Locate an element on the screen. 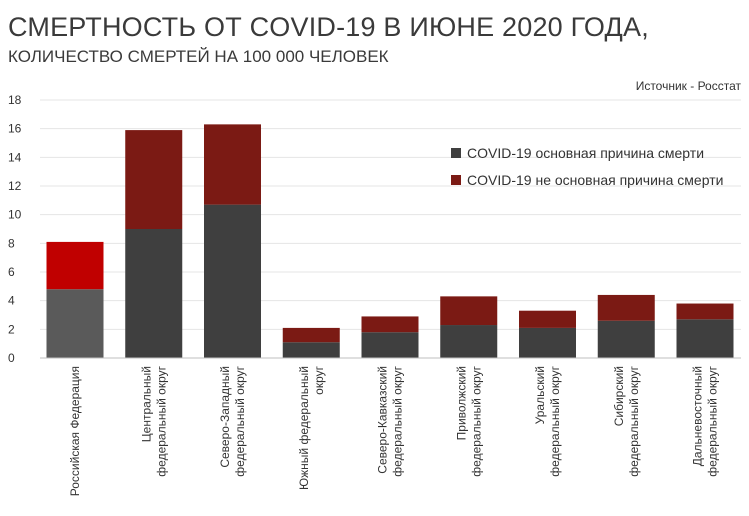  category-label: Южный федеральный округ is located at coordinates (311, 427).